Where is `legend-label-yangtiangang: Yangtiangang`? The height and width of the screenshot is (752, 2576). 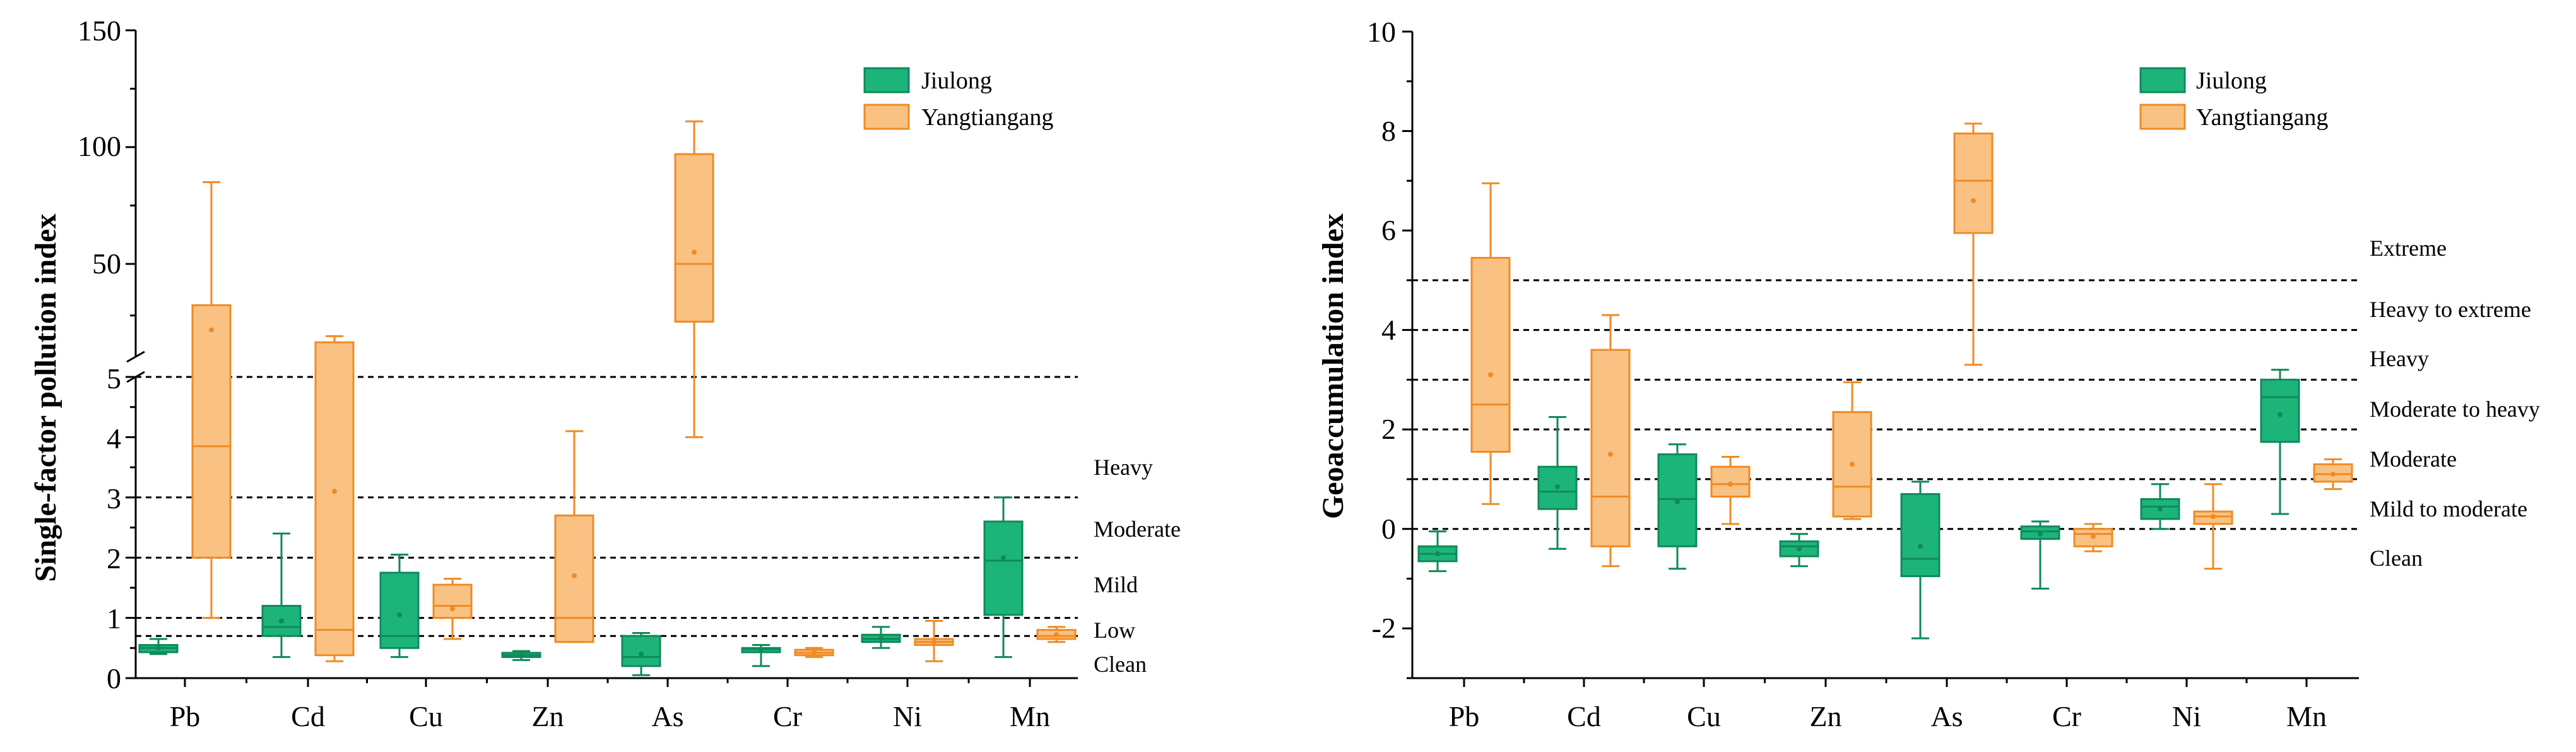
legend-label-yangtiangang: Yangtiangang is located at coordinates (987, 117).